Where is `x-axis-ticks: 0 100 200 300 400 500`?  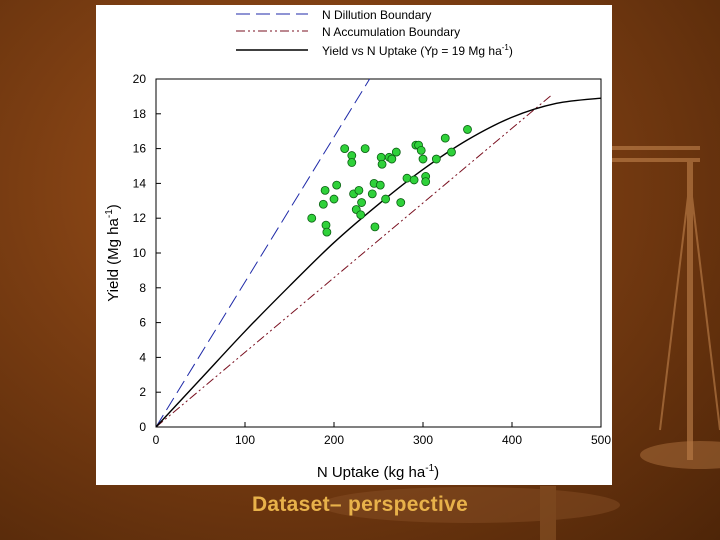
x-axis-ticks: 0 100 200 300 400 500 is located at coordinates (382, 434).